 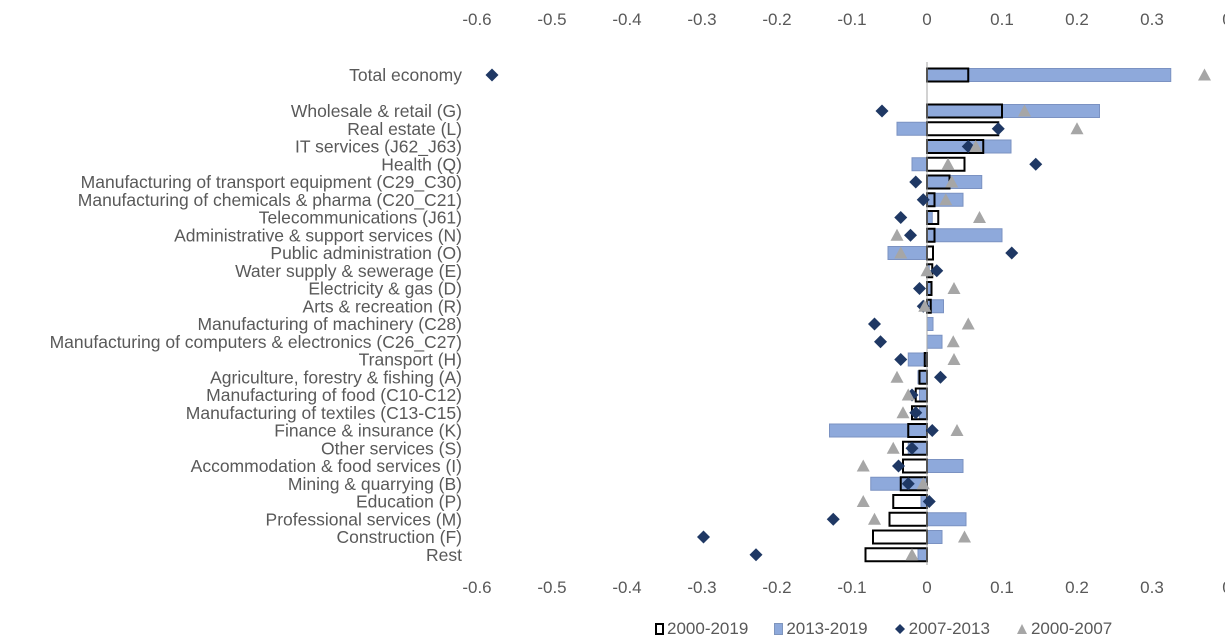 What do you see at coordinates (444, 555) in the screenshot?
I see `category-label: Rest` at bounding box center [444, 555].